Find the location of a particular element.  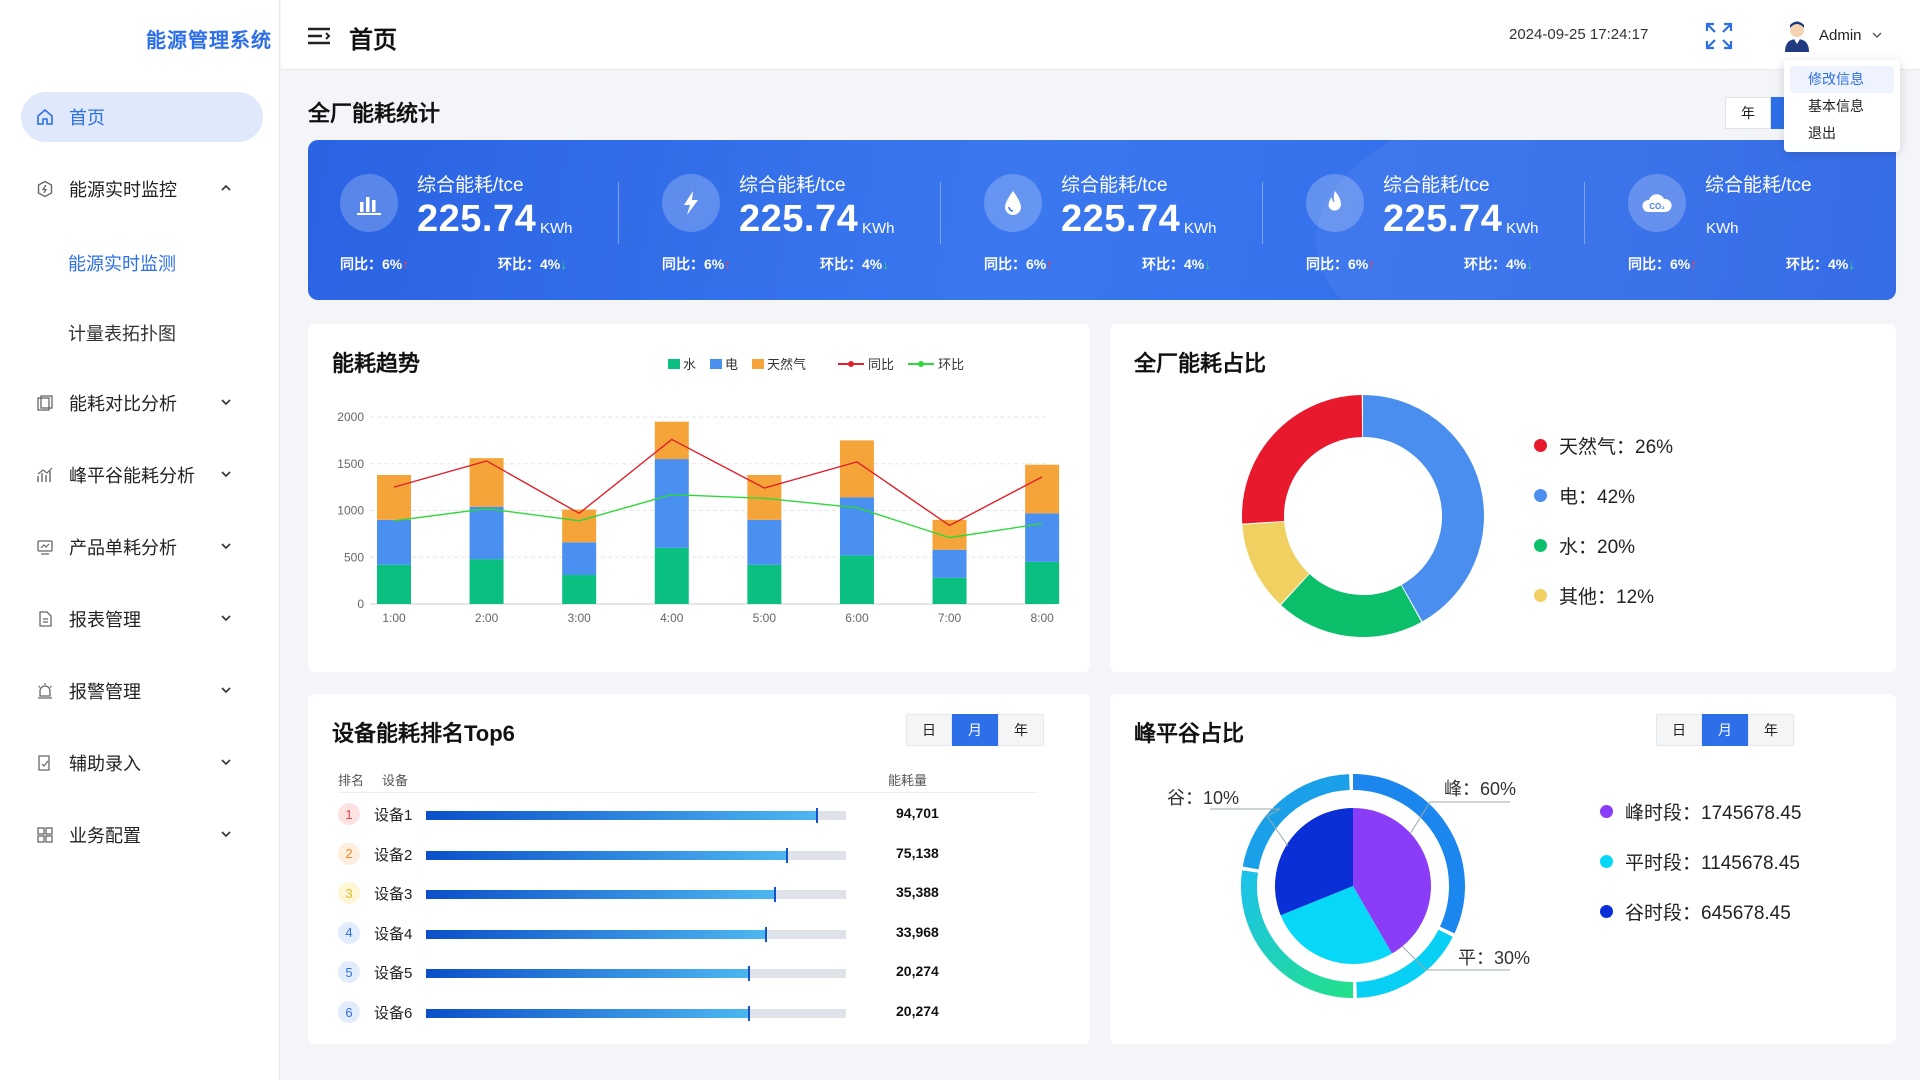

peak-title: 峰平谷占比 is located at coordinates (1189, 733).